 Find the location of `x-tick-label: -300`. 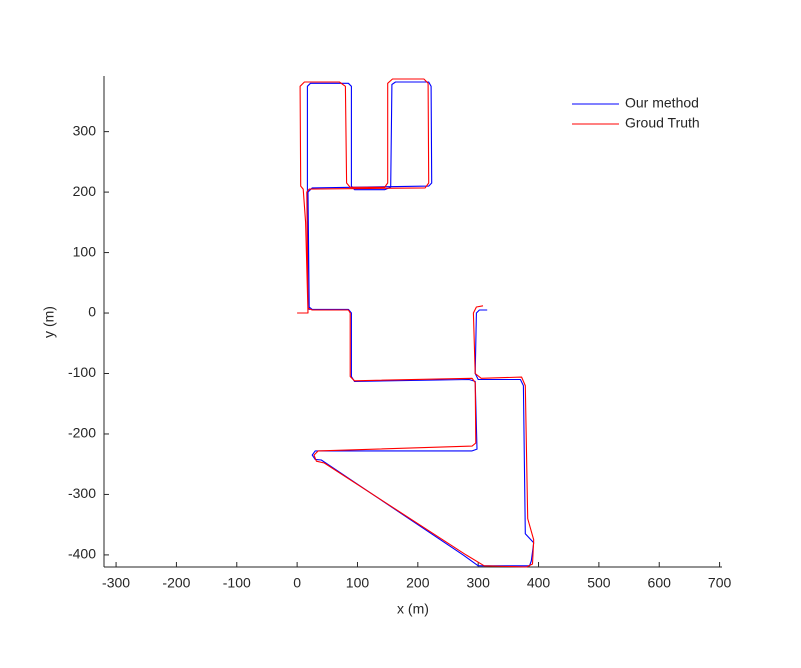

x-tick-label: -300 is located at coordinates (116, 583).